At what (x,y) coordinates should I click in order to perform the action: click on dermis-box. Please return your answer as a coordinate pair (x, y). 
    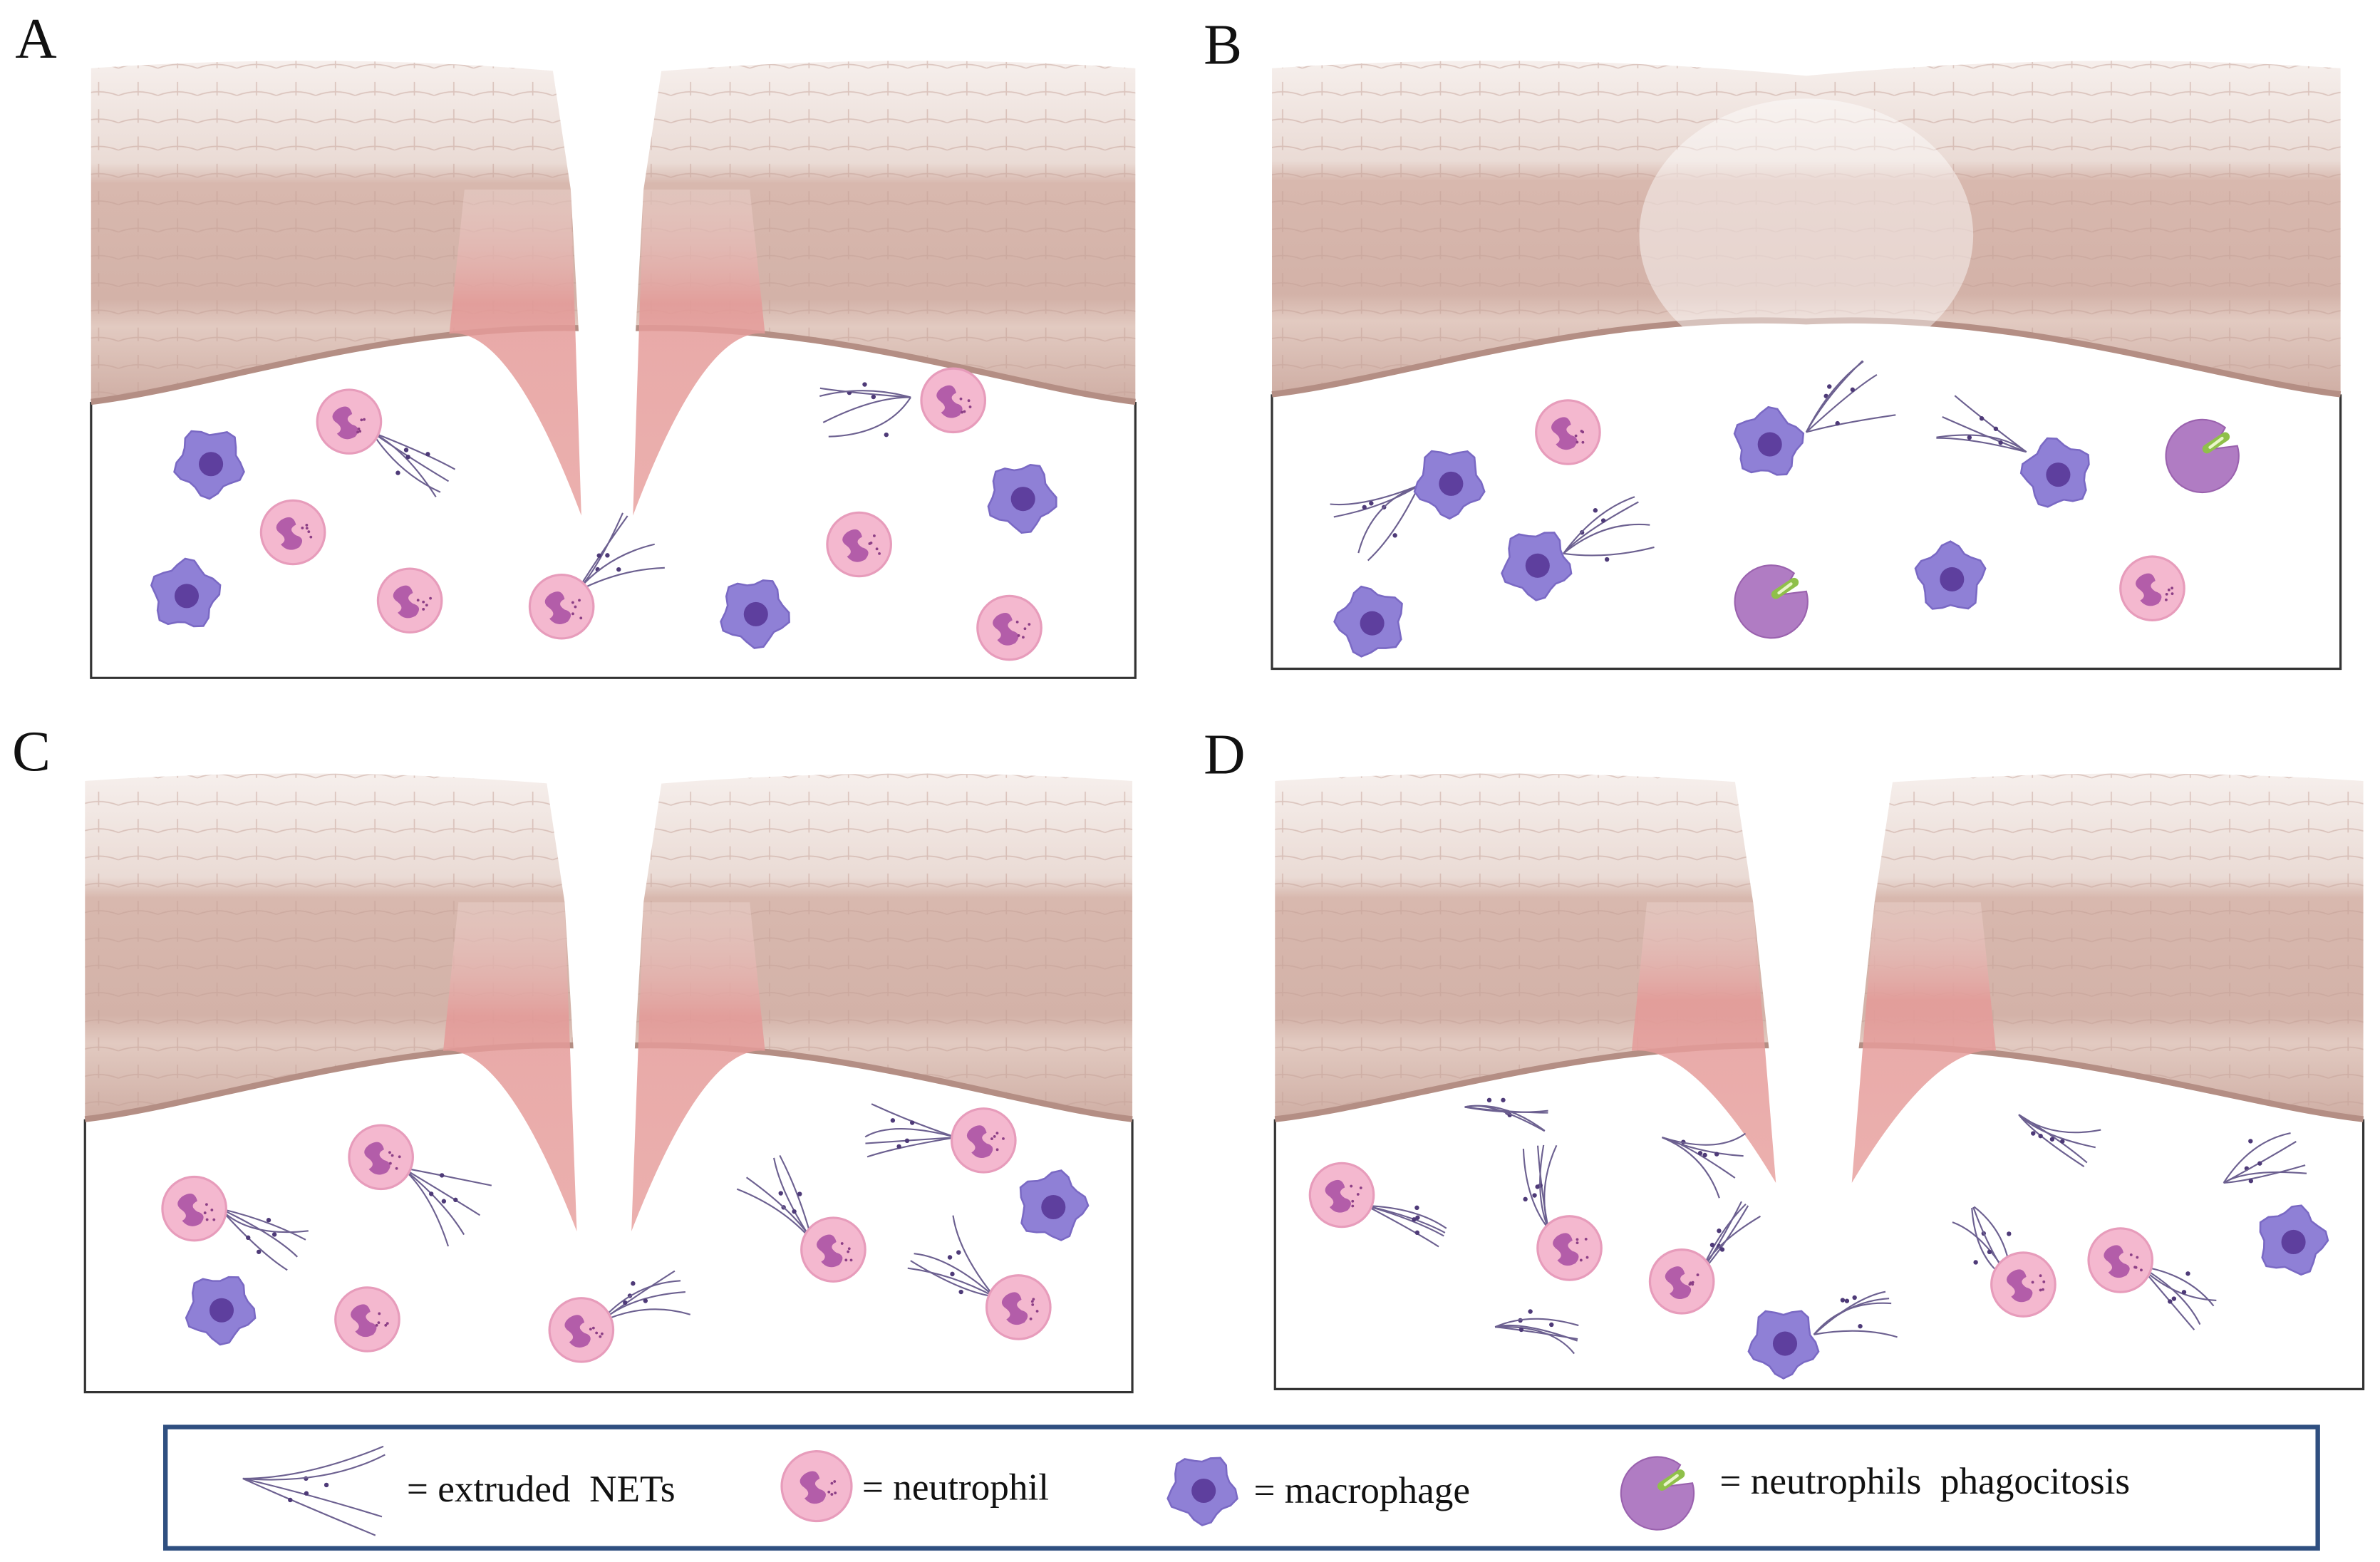
    Looking at the image, I should click on (613, 540).